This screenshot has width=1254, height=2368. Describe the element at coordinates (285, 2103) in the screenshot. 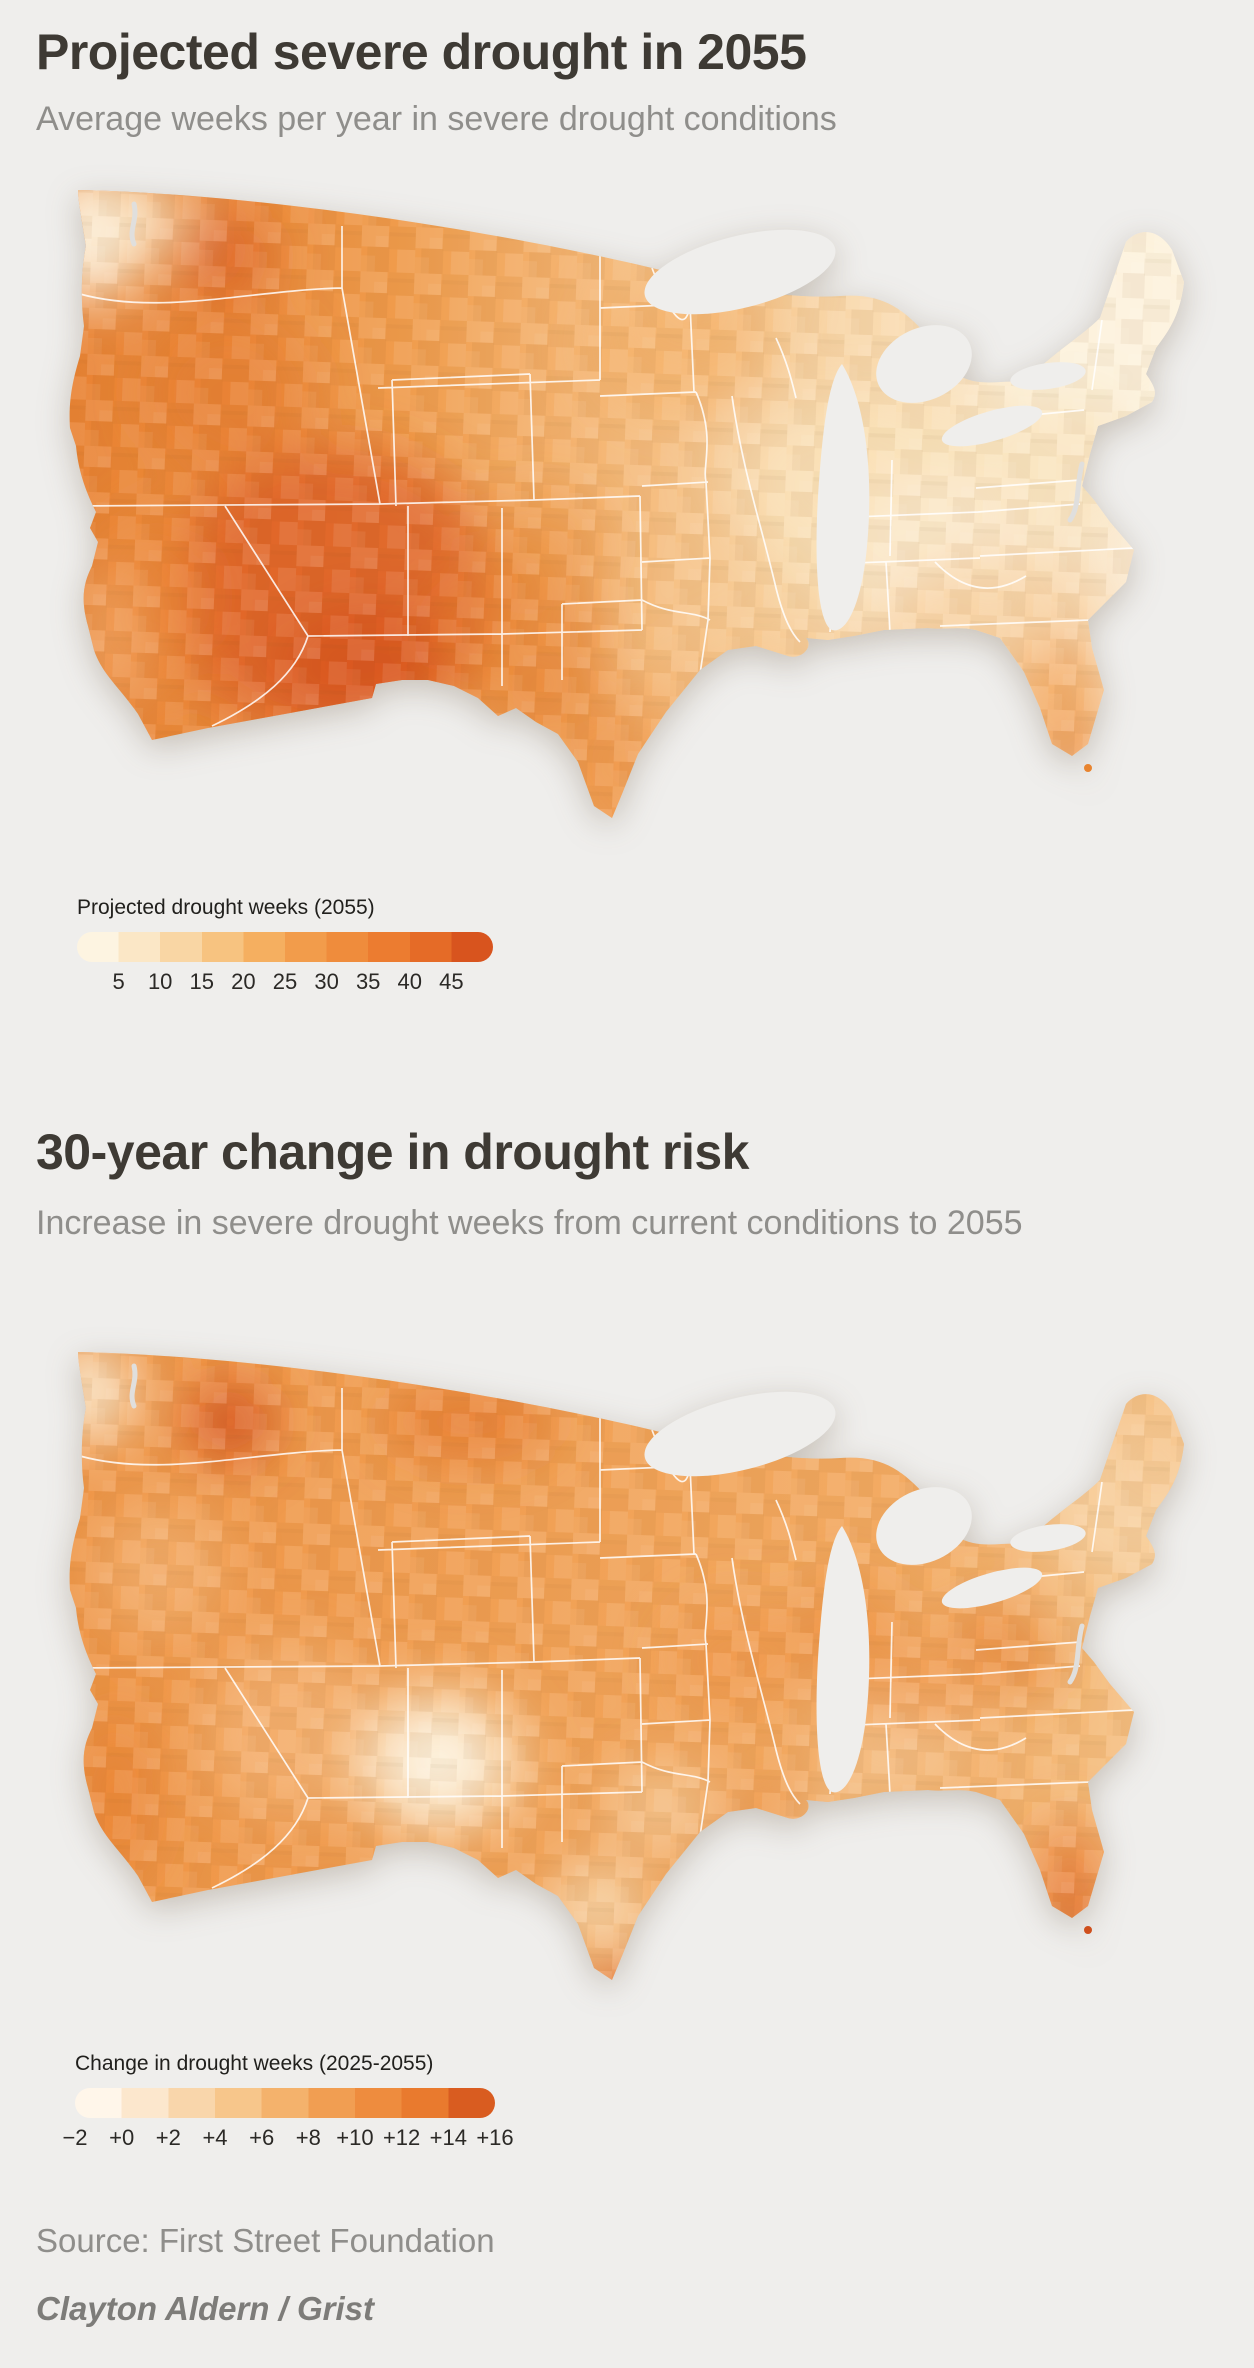

I see `legend-change-colorbar` at that location.